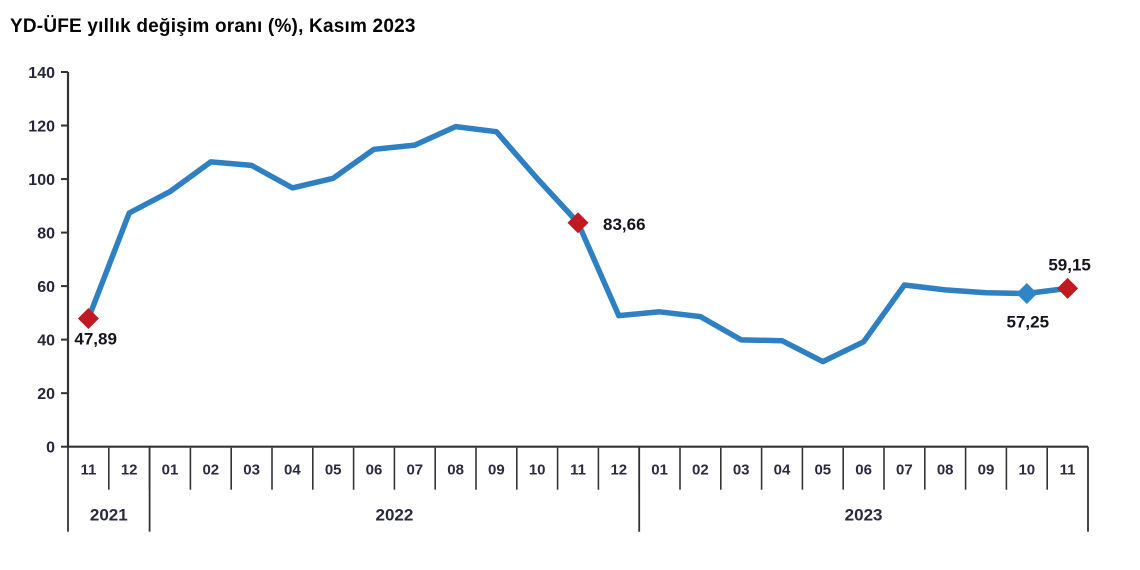 The height and width of the screenshot is (570, 1140). I want to click on y-tick-label: 20, so click(46, 394).